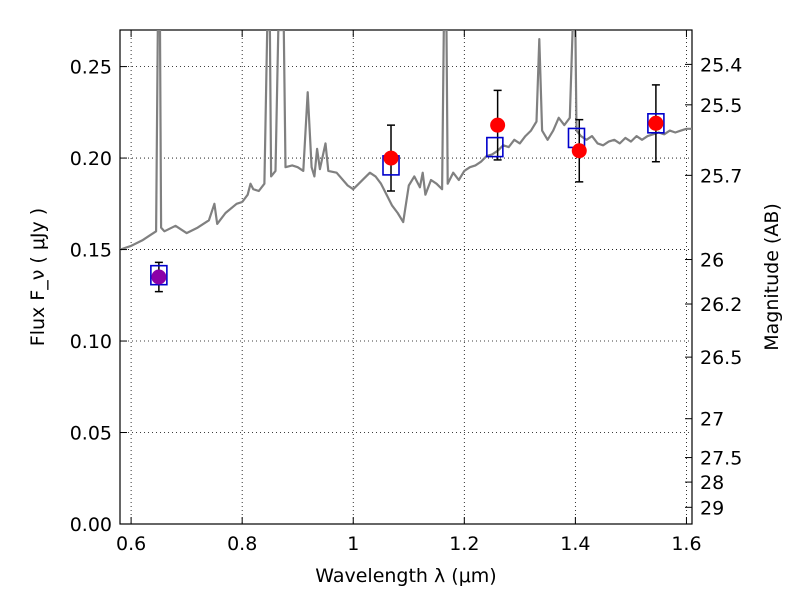 The image size is (800, 600). I want to click on x-axis-label: Wavelength λ (μm), so click(405, 576).